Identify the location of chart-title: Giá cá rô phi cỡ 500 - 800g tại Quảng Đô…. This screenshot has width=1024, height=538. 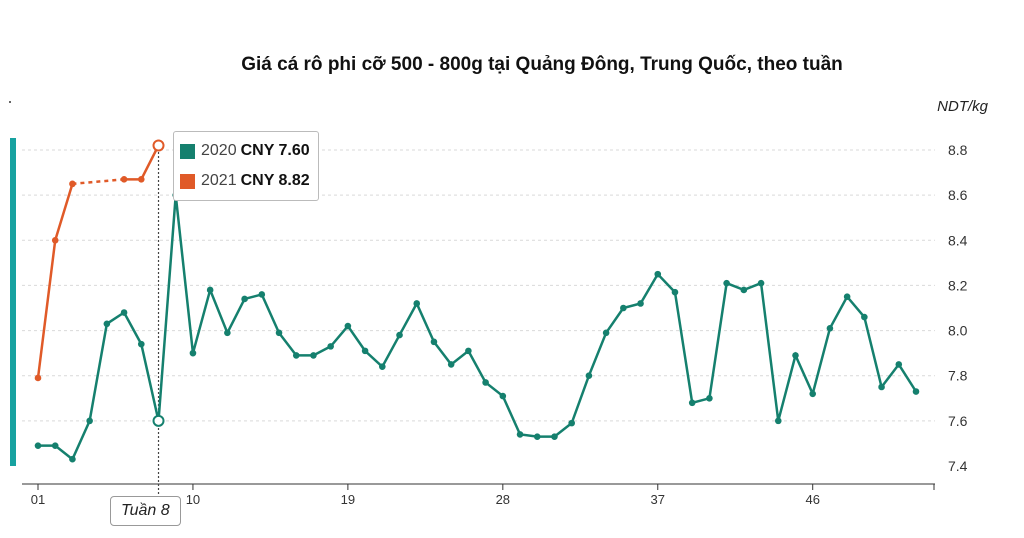
(542, 64).